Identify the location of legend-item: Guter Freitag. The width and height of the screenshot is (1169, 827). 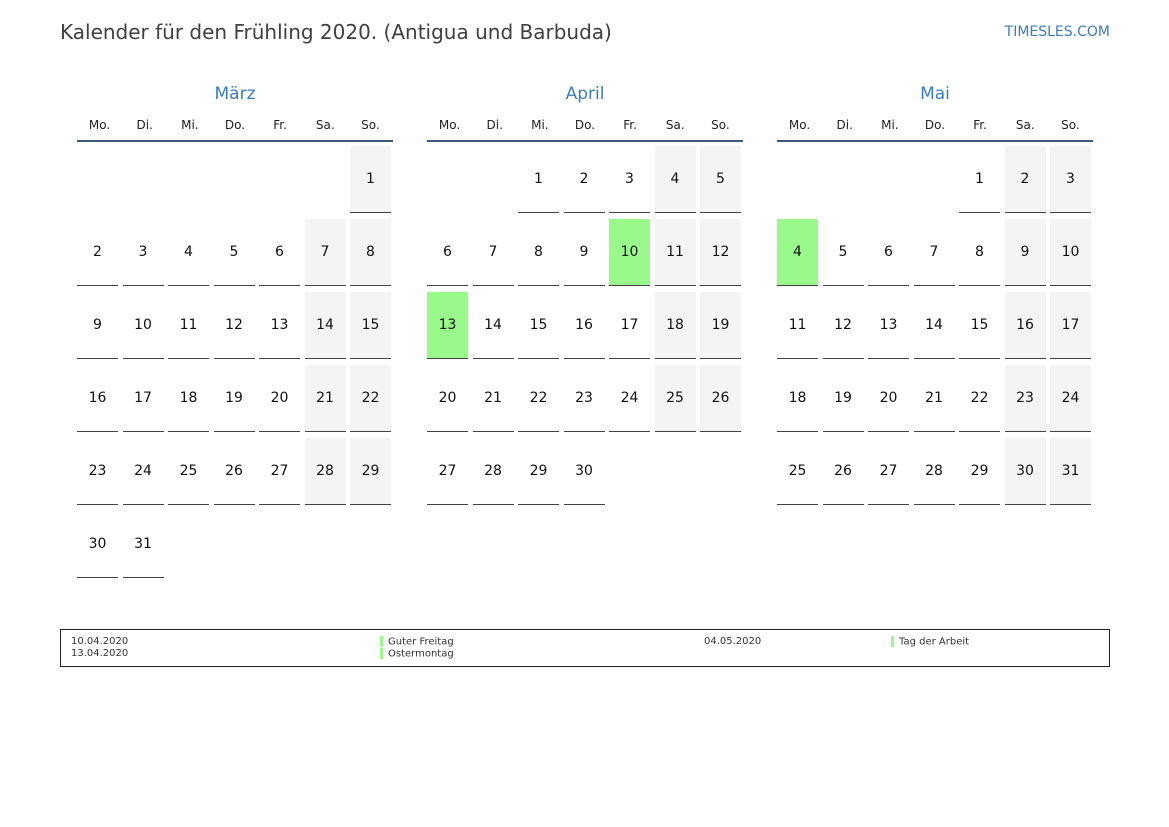
(417, 642).